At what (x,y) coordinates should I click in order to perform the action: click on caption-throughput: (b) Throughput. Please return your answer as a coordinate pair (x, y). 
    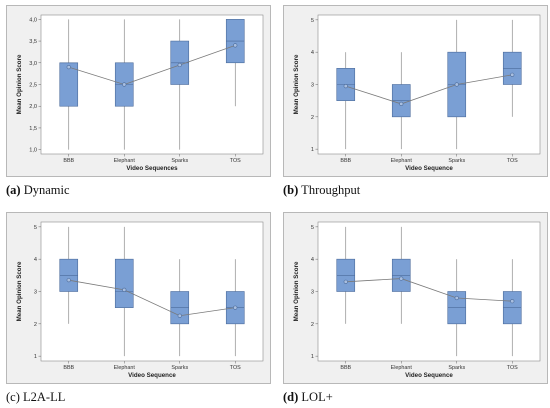
    Looking at the image, I should click on (321, 190).